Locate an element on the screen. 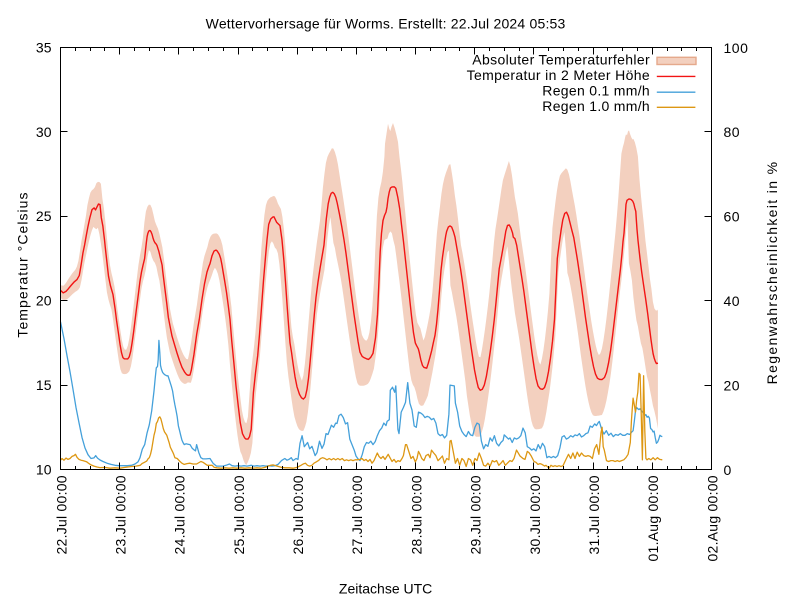 The width and height of the screenshot is (800, 600). svg-text: 30.Jul 00:00 is located at coordinates (535, 514).